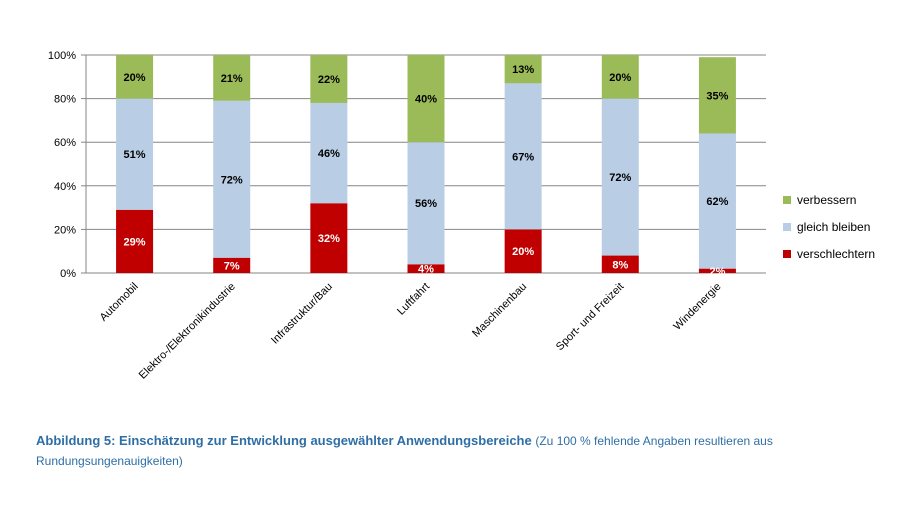 This screenshot has width=924, height=511. Describe the element at coordinates (187, 331) in the screenshot. I see `x-tick-label: Elektro-/Elektronikindustrie` at that location.